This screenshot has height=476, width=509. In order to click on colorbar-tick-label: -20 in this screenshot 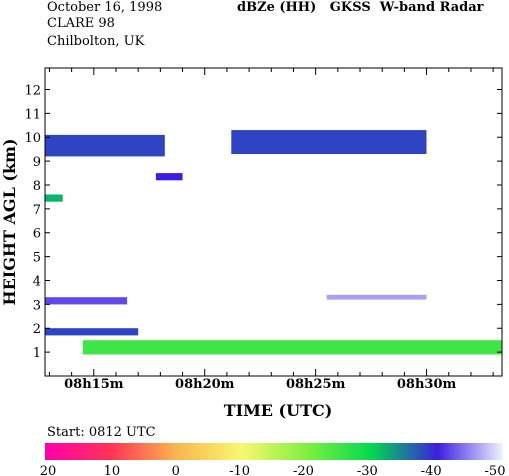, I will do `click(303, 470)`.